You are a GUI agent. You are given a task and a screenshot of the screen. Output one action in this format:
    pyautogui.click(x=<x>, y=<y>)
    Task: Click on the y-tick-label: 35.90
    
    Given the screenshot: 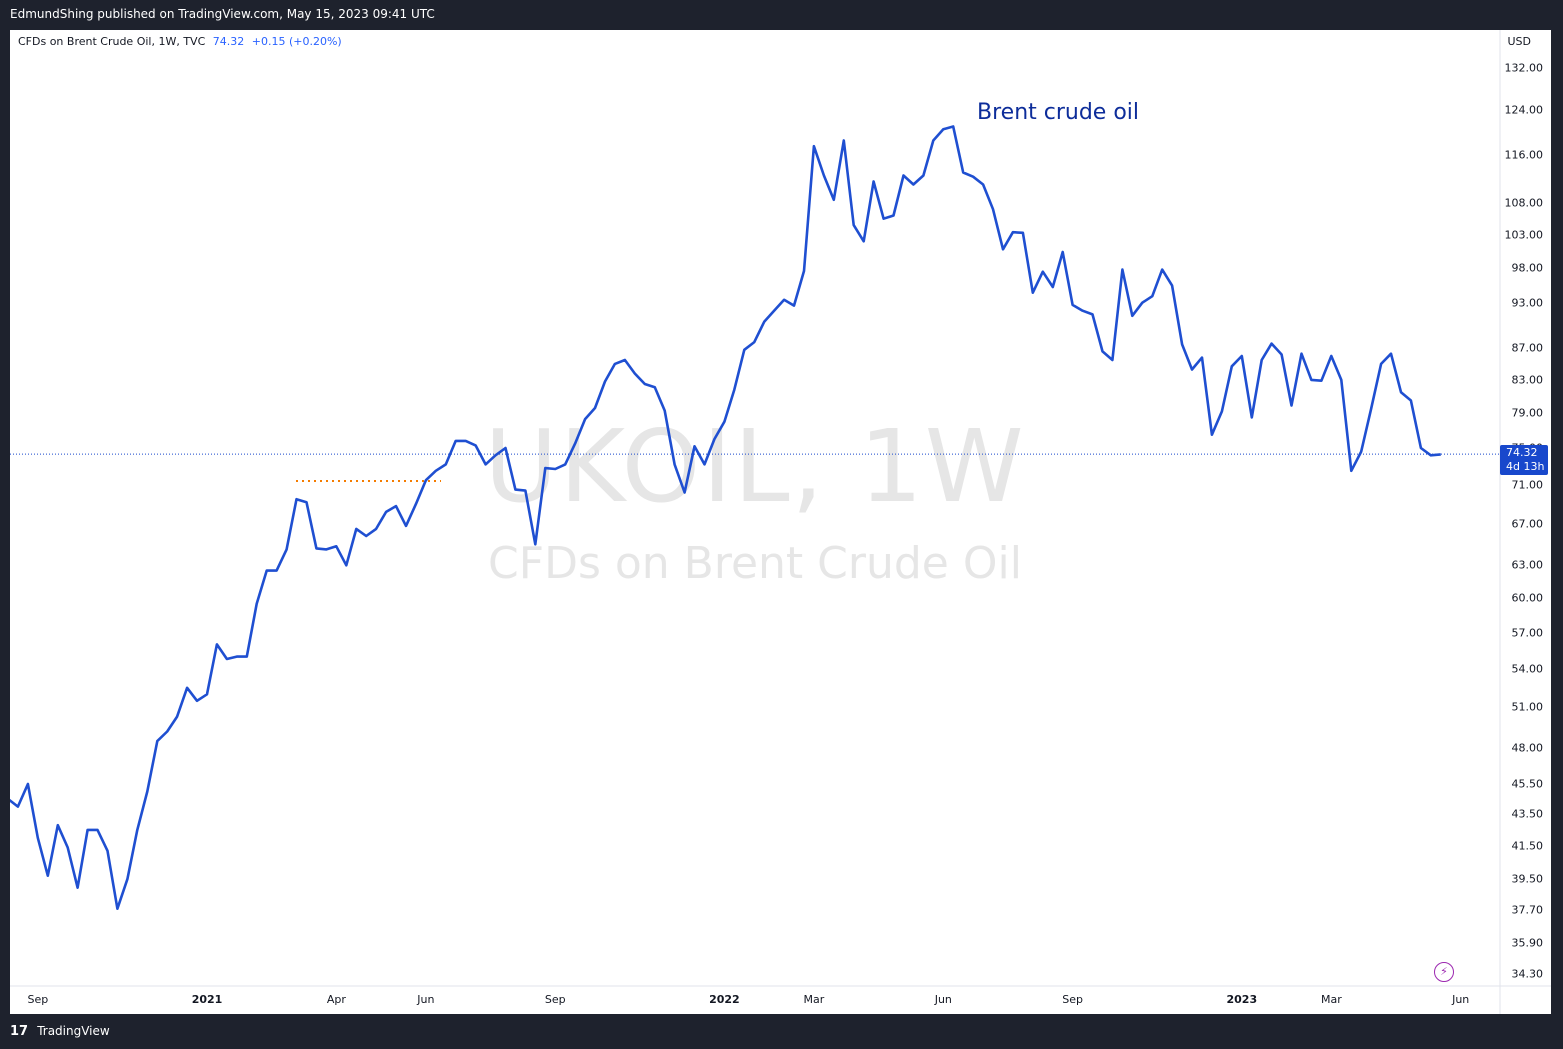 What is the action you would take?
    pyautogui.click(x=1527, y=943)
    